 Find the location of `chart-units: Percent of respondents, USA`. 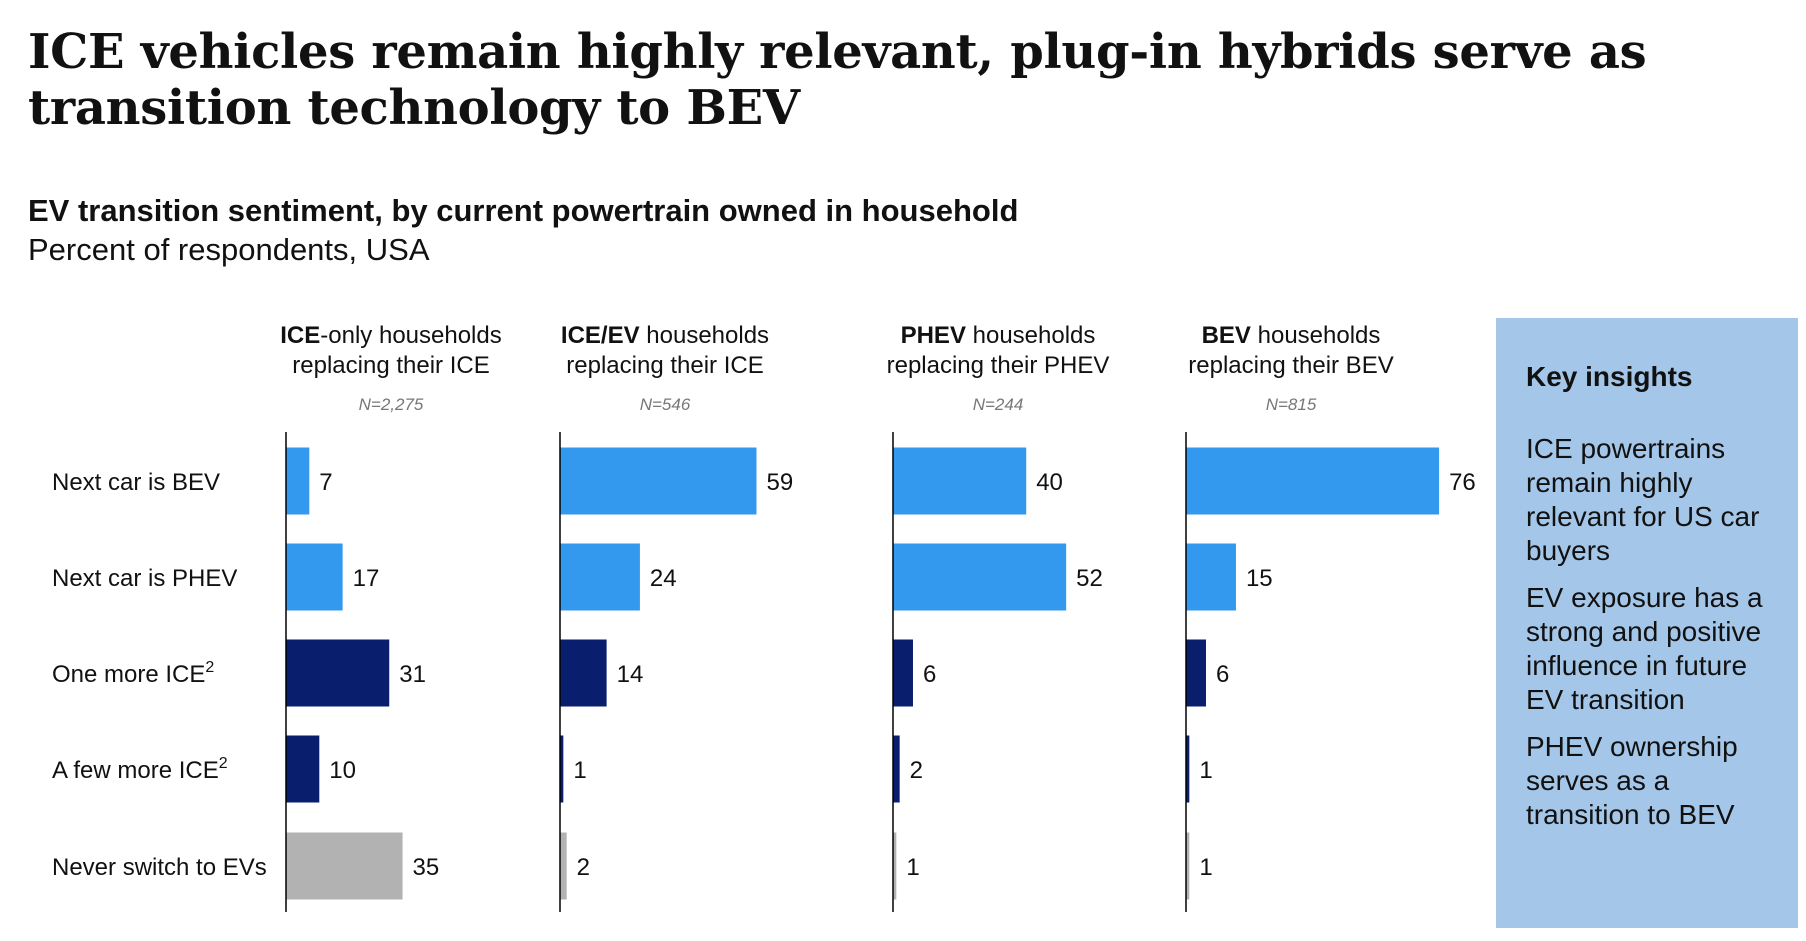

chart-units: Percent of respondents, USA is located at coordinates (229, 249).